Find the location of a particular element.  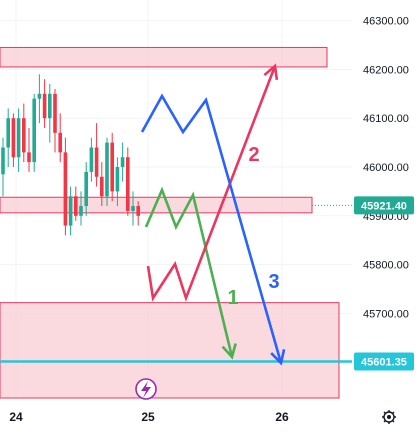

x-tick-label: 25 is located at coordinates (148, 417).